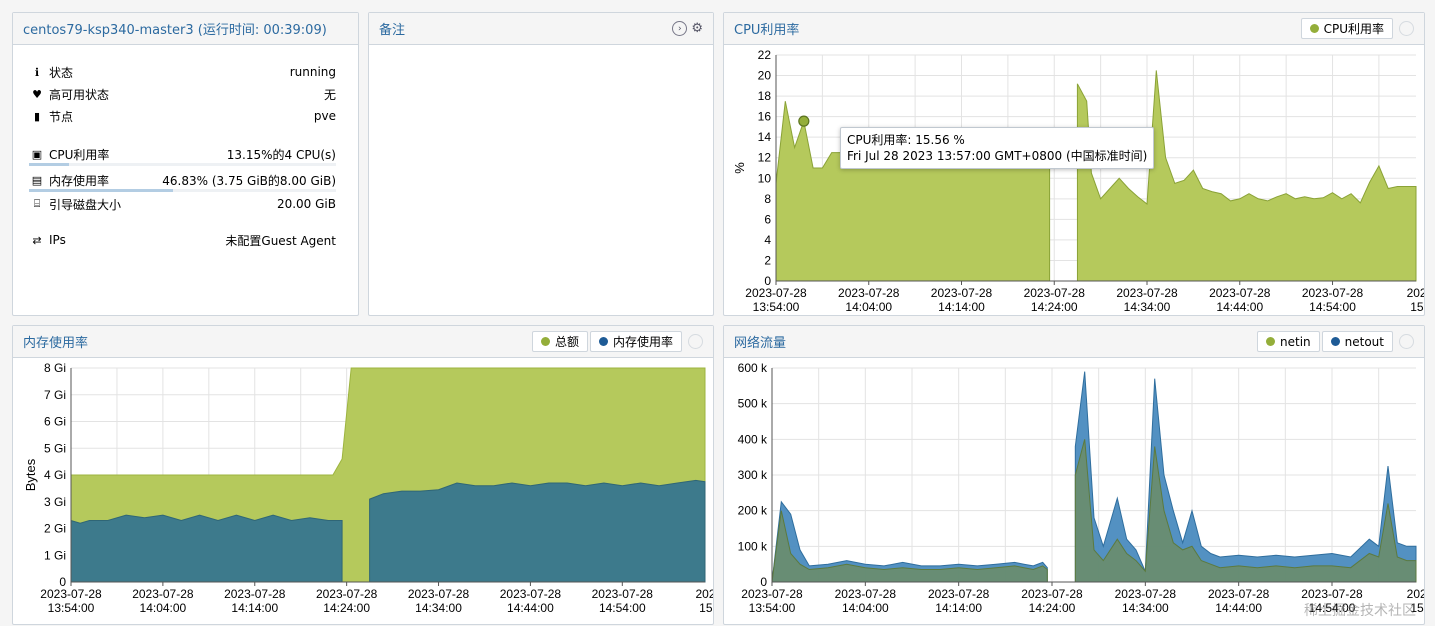 The height and width of the screenshot is (626, 1435). Describe the element at coordinates (49, 164) in the screenshot. I see `cpu-progress-fill` at that location.